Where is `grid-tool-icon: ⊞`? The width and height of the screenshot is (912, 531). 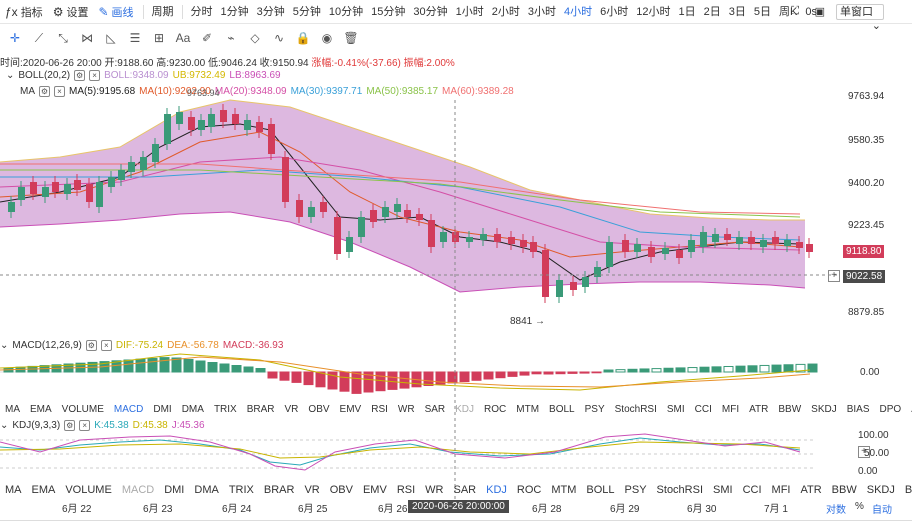 grid-tool-icon: ⊞ is located at coordinates (159, 38).